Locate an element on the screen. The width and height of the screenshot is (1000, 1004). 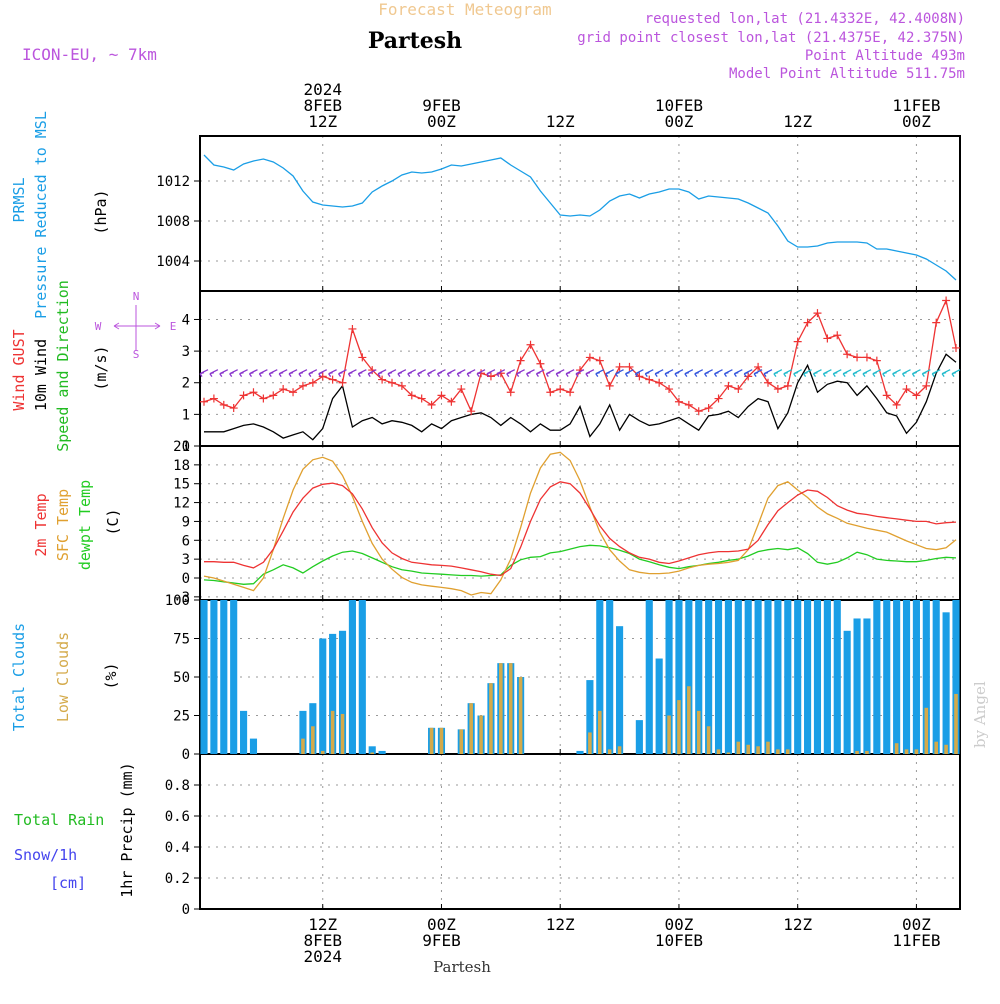
model-altitude: Model Point Altitude 511.75m is located at coordinates (847, 74).